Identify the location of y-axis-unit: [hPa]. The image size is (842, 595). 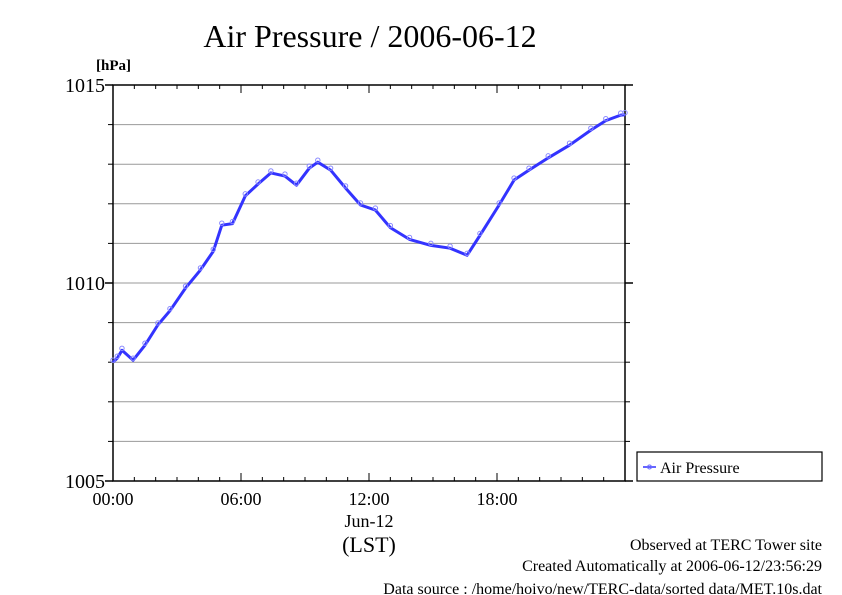
(113, 66).